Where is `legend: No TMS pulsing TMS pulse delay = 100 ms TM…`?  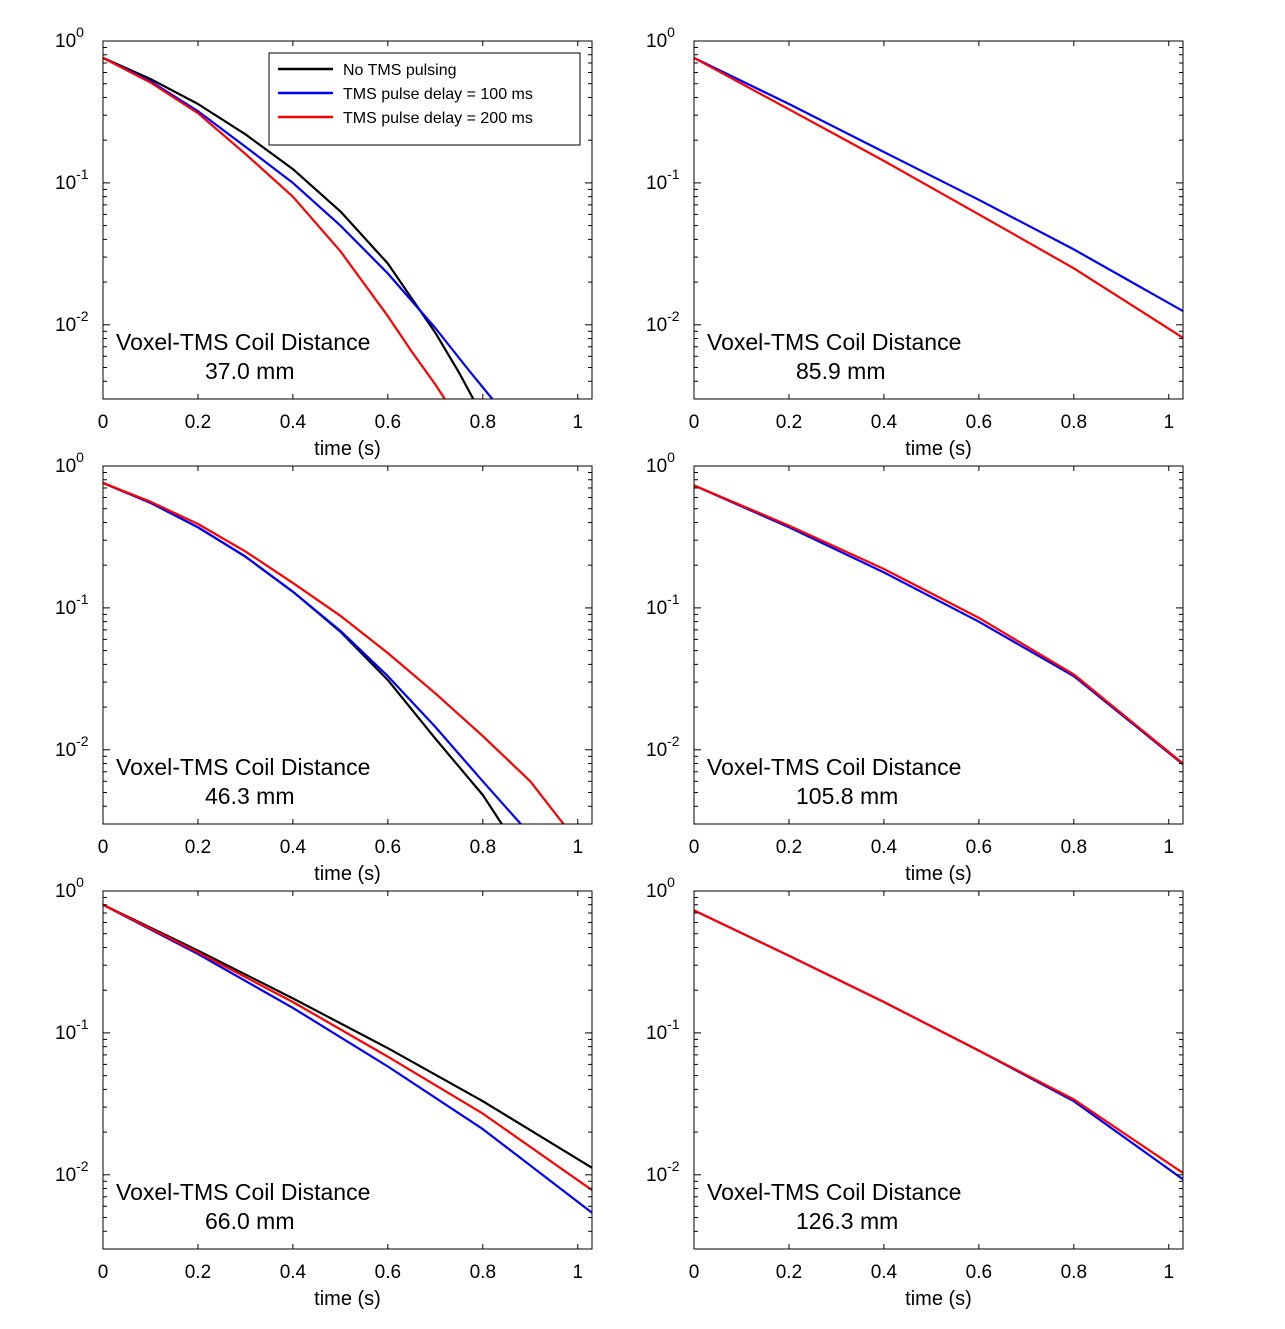 legend: No TMS pulsing TMS pulse delay = 100 ms TM… is located at coordinates (424, 99).